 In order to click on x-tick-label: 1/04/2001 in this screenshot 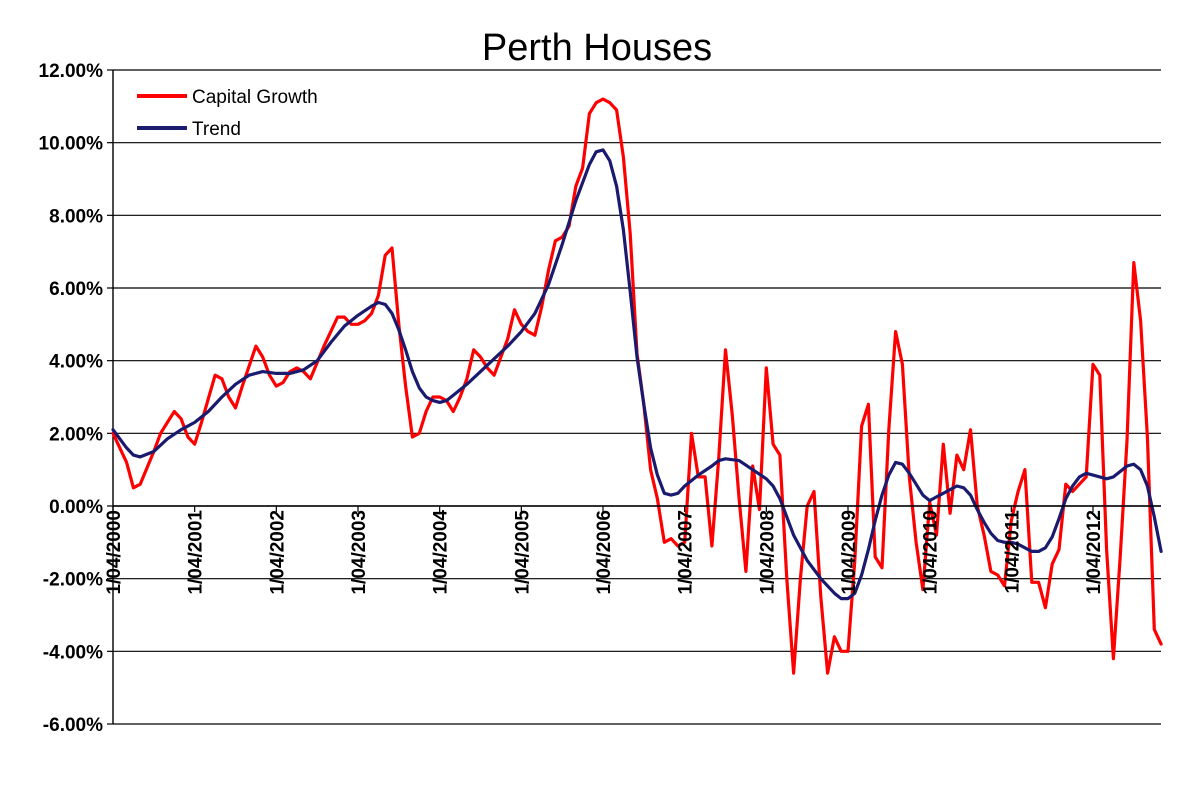, I will do `click(196, 552)`.